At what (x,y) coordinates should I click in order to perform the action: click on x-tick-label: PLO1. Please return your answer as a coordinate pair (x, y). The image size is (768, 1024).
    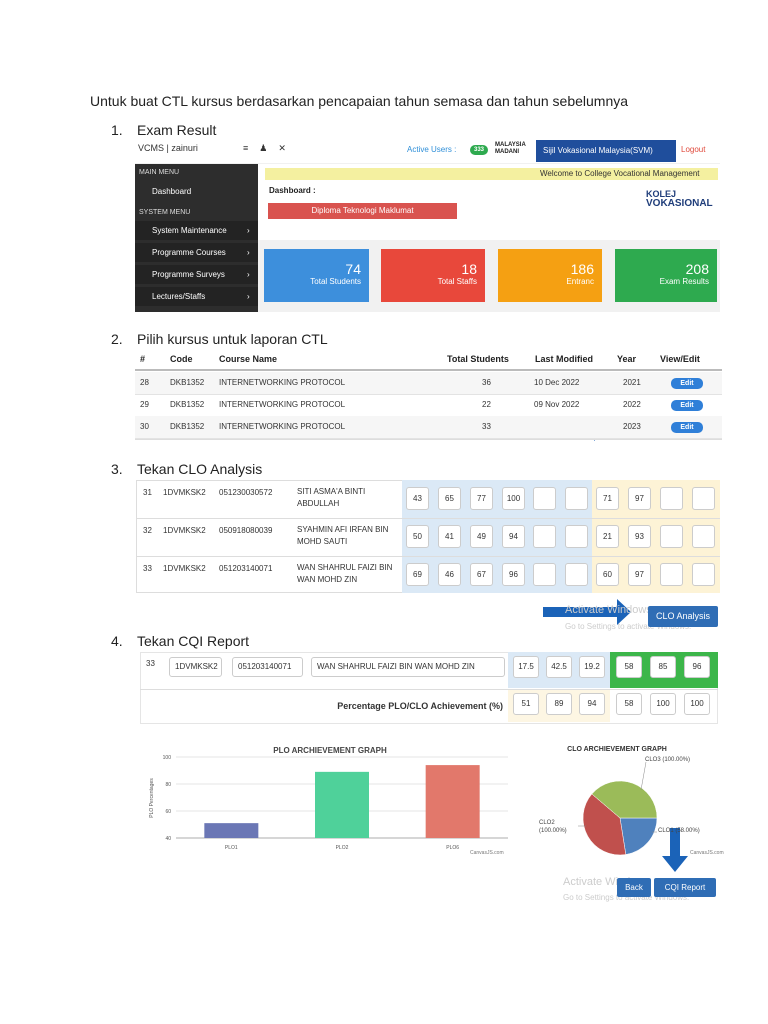
    Looking at the image, I should click on (231, 848).